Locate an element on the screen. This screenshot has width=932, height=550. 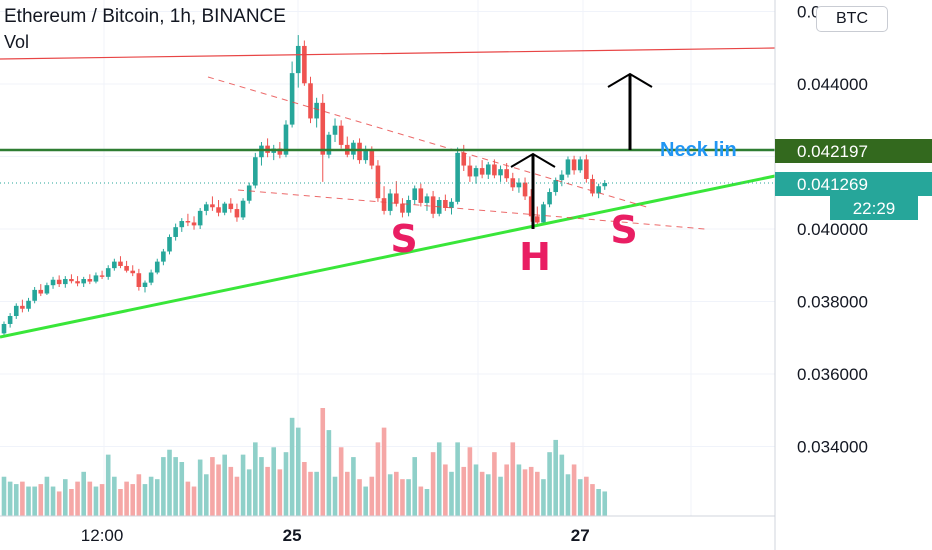
countdown-badge is located at coordinates (874, 208).